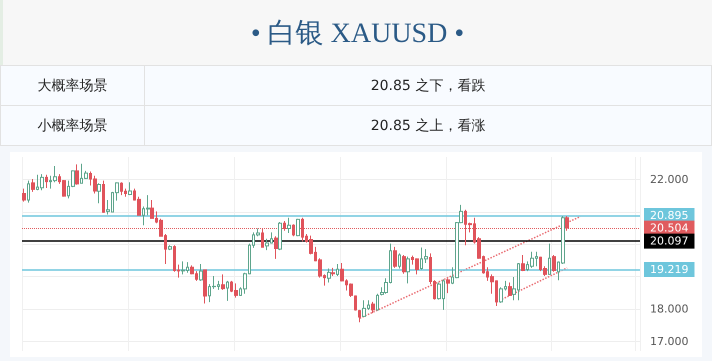 The width and height of the screenshot is (712, 361). I want to click on y-tick-label: 18.000, so click(669, 309).